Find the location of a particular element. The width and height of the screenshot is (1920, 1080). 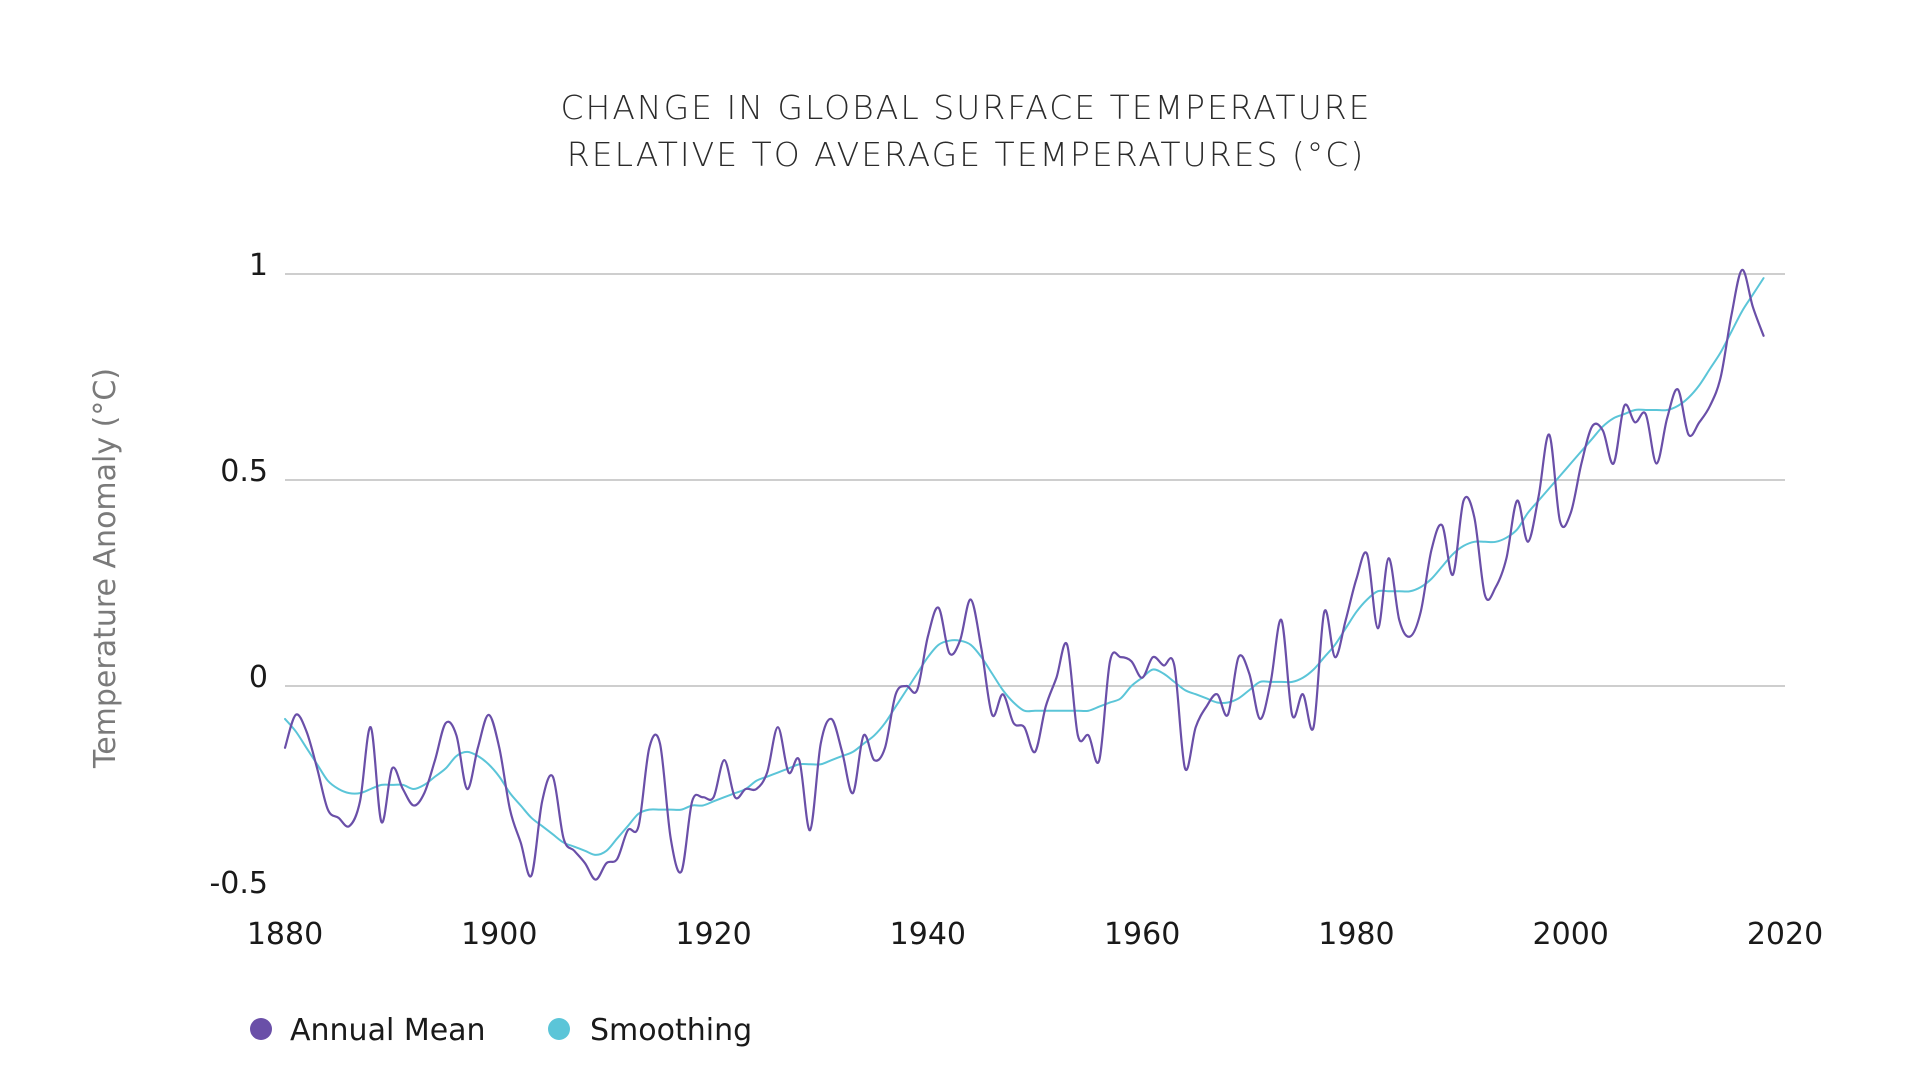

x-tick-label: 1900 is located at coordinates (499, 934).